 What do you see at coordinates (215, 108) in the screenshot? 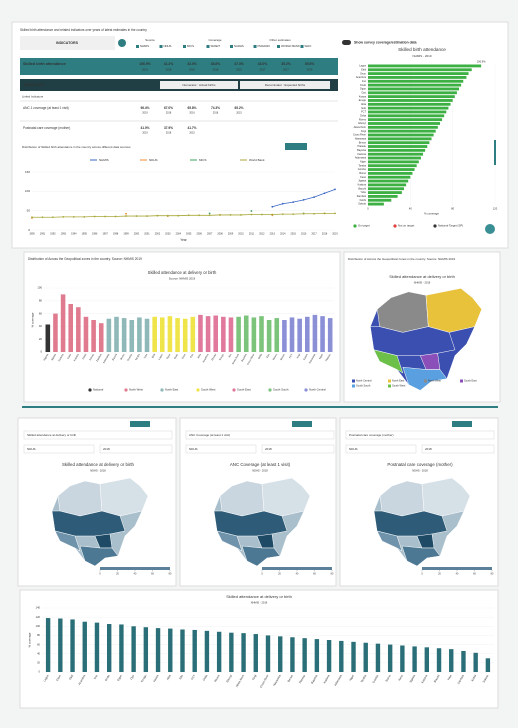
I see `cell-value: 74.3%` at bounding box center [215, 108].